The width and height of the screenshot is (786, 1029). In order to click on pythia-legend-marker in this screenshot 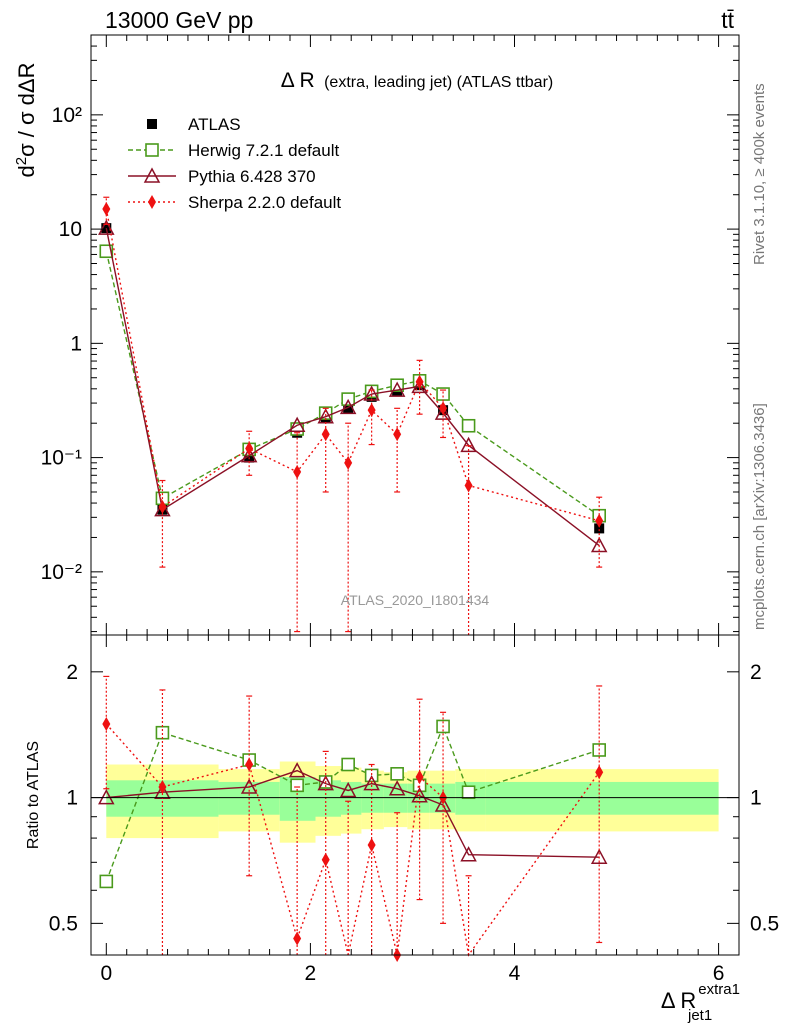, I will do `click(152, 175)`.